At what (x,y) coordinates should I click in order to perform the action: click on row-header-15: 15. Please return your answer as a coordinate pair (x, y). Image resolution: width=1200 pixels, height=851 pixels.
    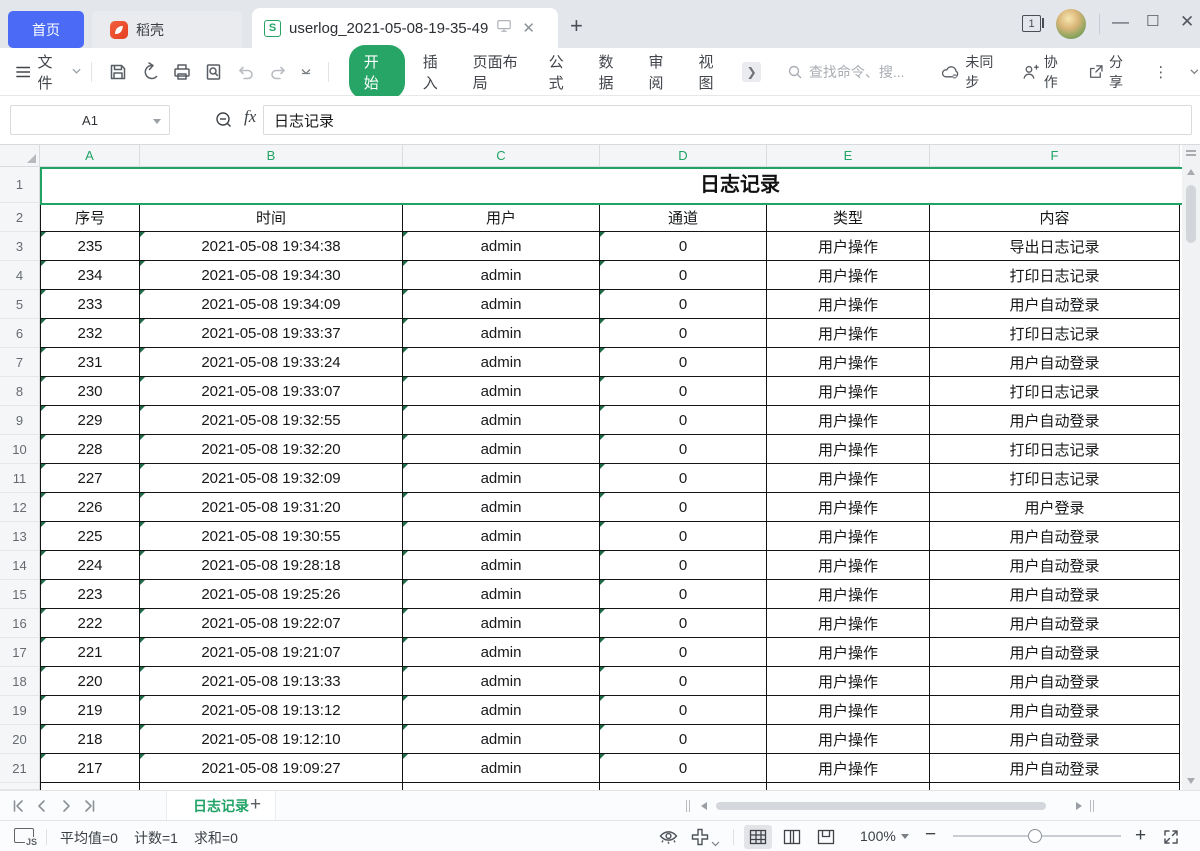
    Looking at the image, I should click on (20, 594).